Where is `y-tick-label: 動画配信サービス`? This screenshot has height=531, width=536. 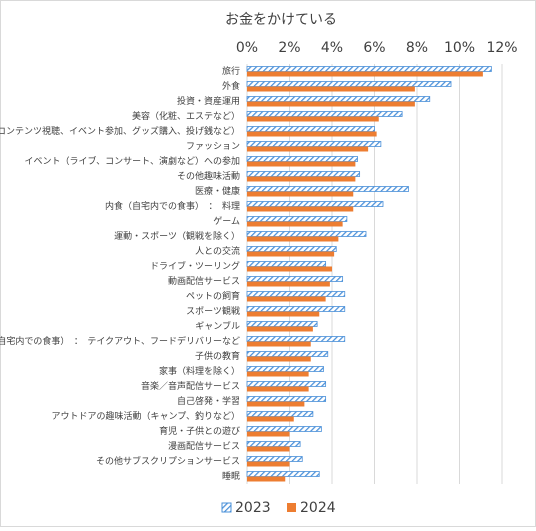
y-tick-label: 動画配信サービス is located at coordinates (204, 281).